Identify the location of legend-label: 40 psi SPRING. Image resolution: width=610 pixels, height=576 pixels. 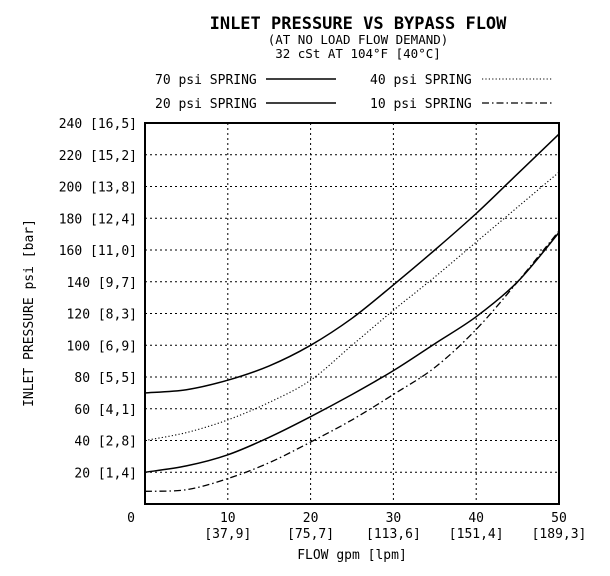
(421, 80).